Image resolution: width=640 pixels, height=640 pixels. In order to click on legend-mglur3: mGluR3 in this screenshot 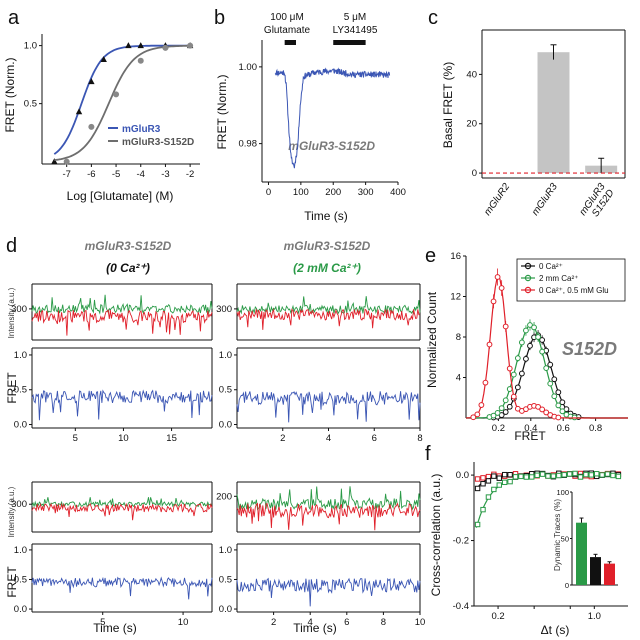, I will do `click(141, 129)`.